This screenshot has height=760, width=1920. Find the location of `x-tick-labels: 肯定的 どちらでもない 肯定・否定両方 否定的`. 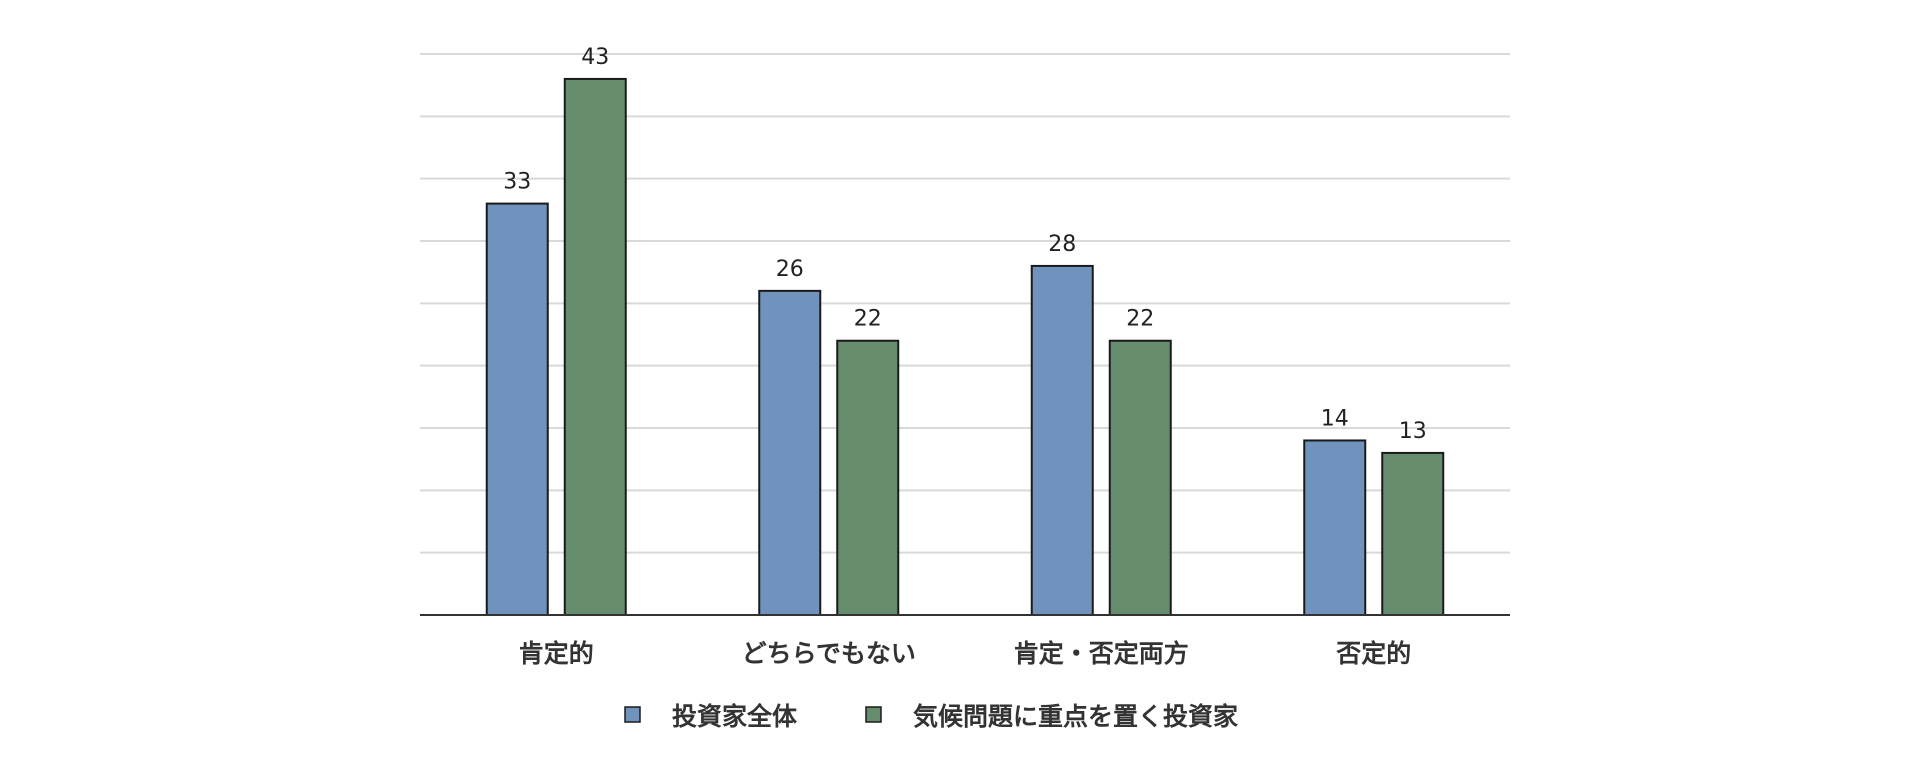

x-tick-labels: 肯定的 どちらでもない 肯定・否定両方 否定的 is located at coordinates (965, 653).